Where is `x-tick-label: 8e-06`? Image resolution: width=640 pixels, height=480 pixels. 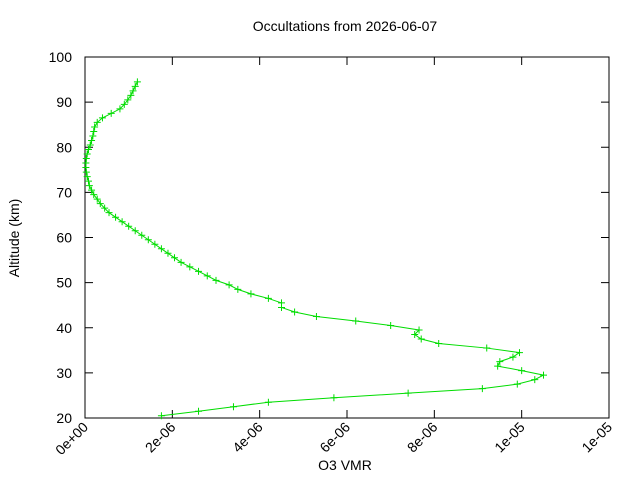
x-tick-label: 8e-06 is located at coordinates (422, 437).